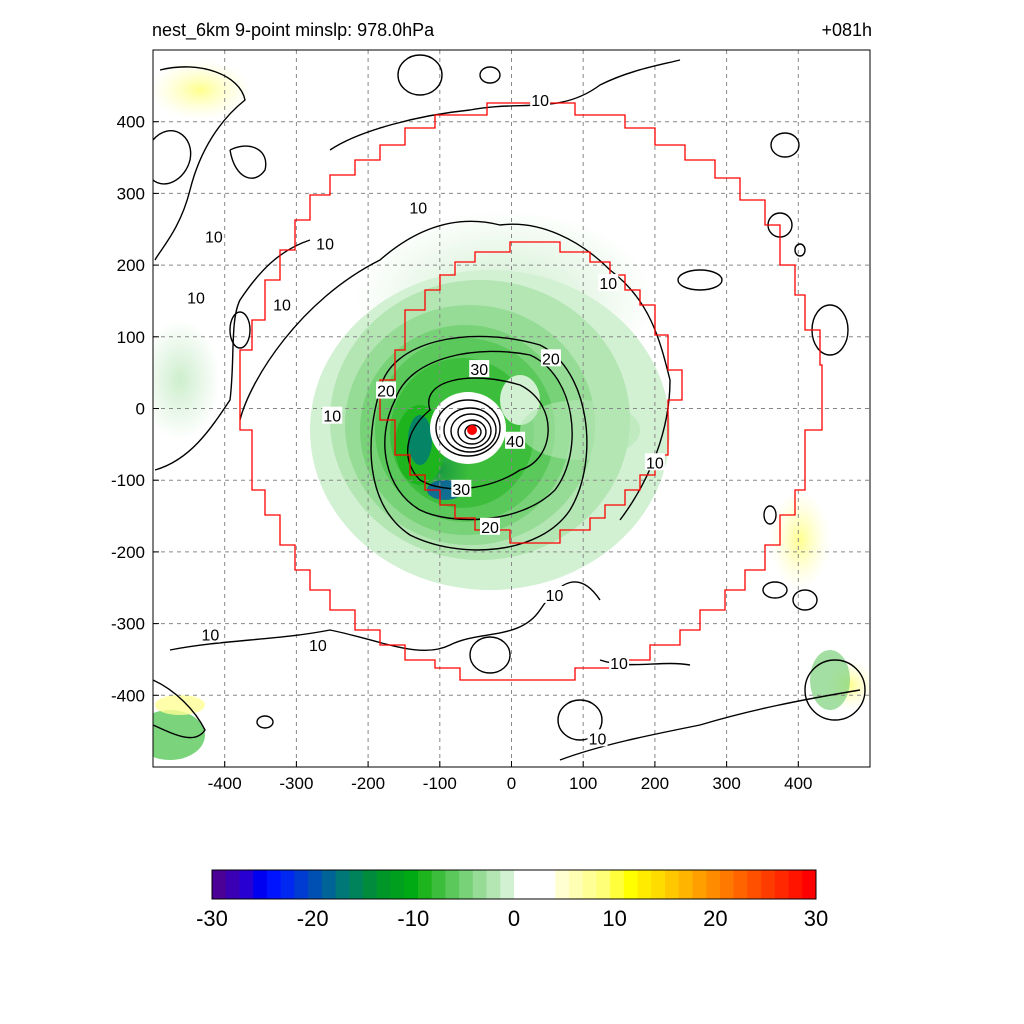 This screenshot has width=1024, height=1024. Describe the element at coordinates (726, 783) in the screenshot. I see `x-tick-label: 300` at that location.